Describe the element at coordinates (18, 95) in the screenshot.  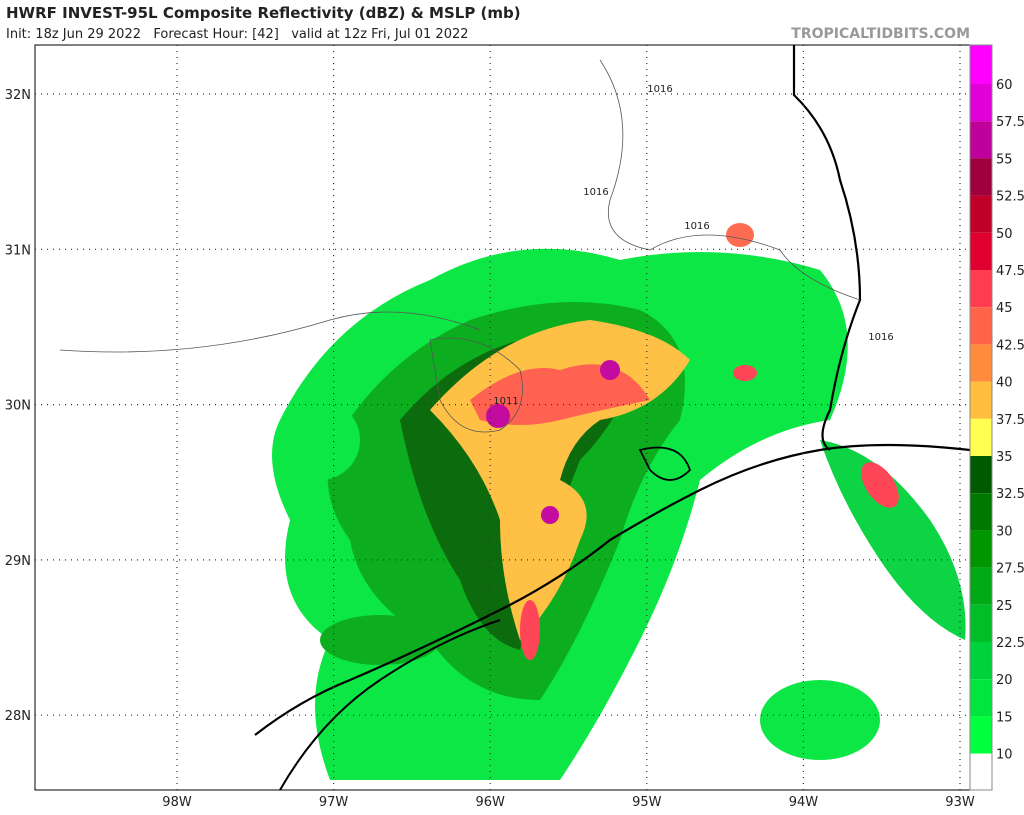
I see `lat-label: 32N` at that location.